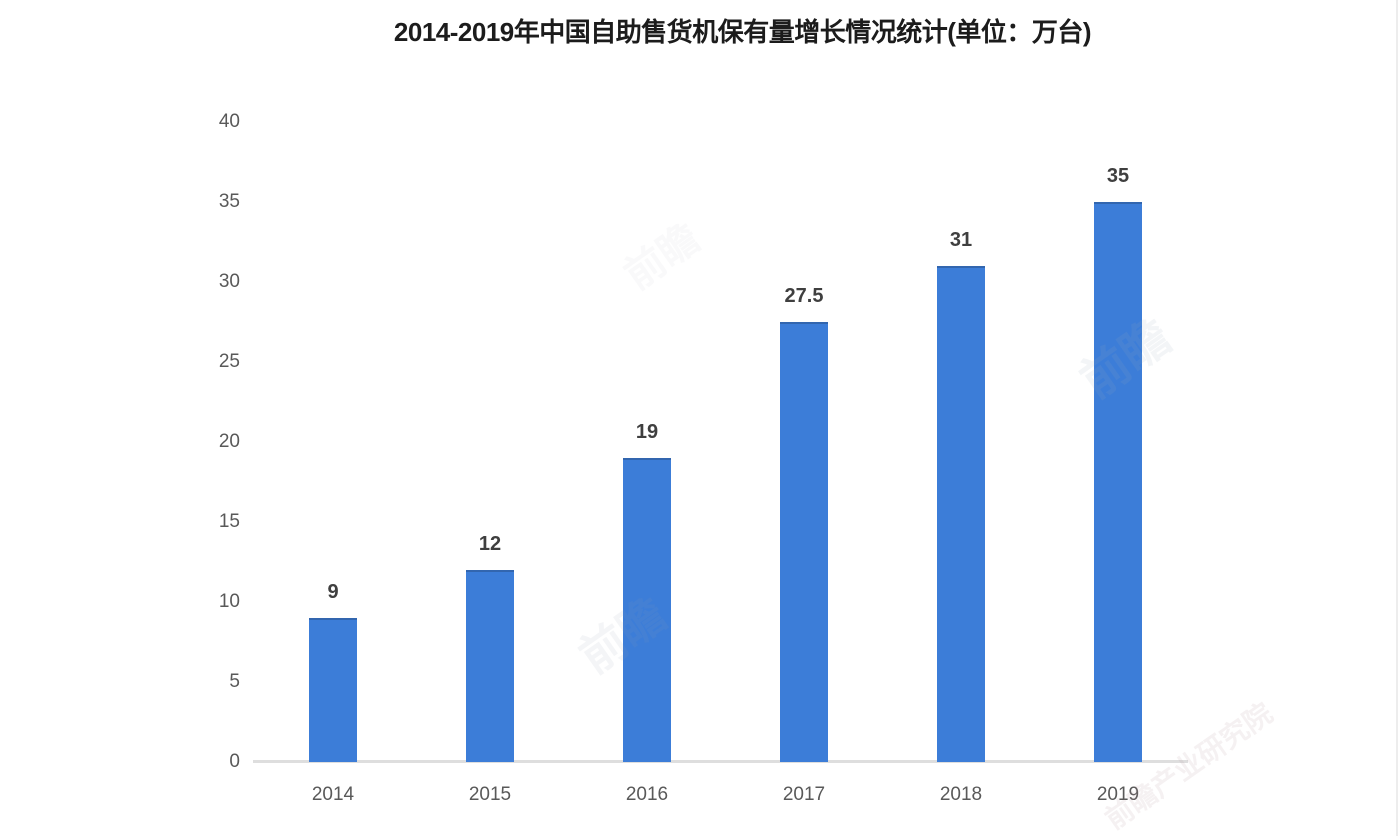 The height and width of the screenshot is (836, 1400). I want to click on bar-value-label: 27.5, so click(804, 296).